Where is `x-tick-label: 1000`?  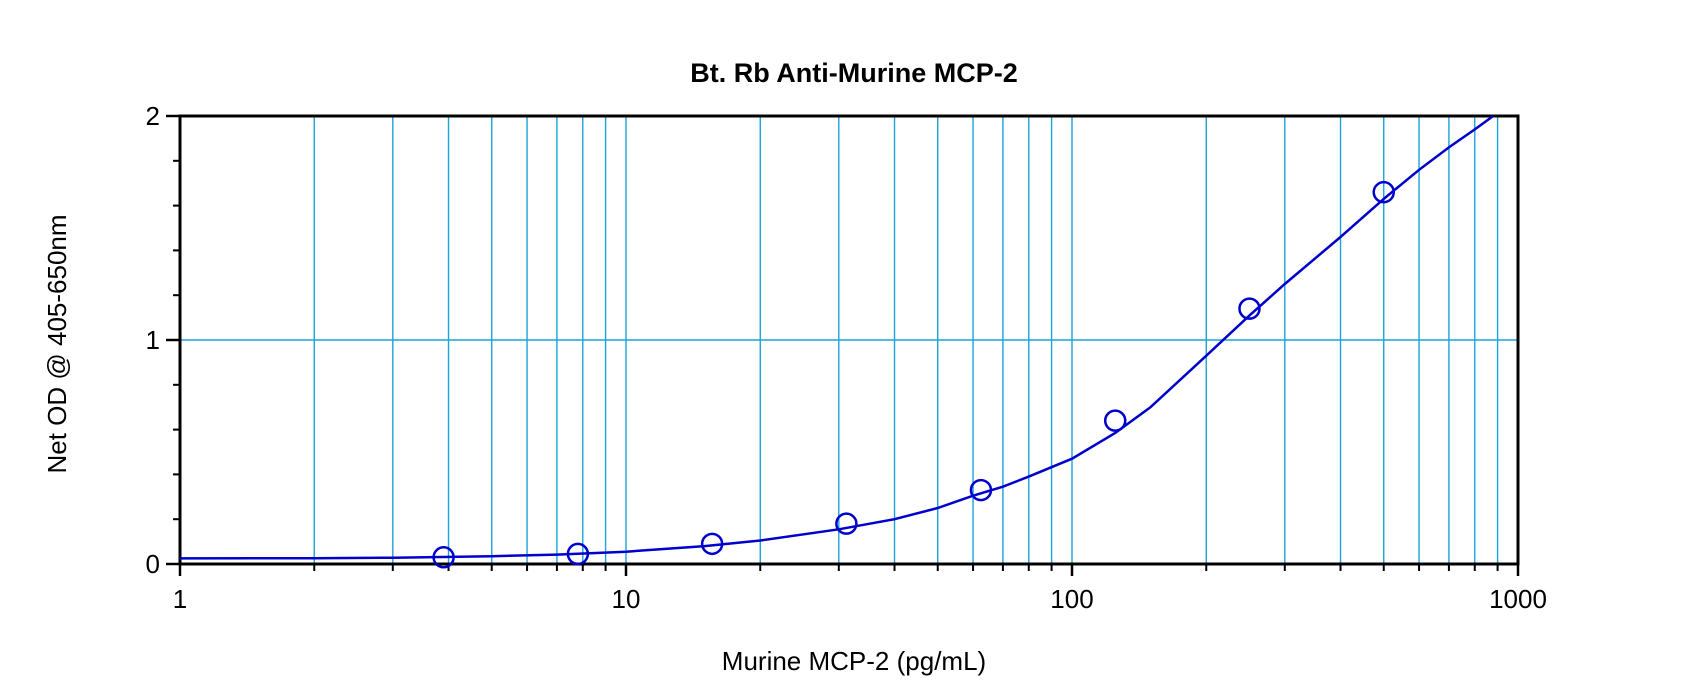
x-tick-label: 1000 is located at coordinates (1518, 599).